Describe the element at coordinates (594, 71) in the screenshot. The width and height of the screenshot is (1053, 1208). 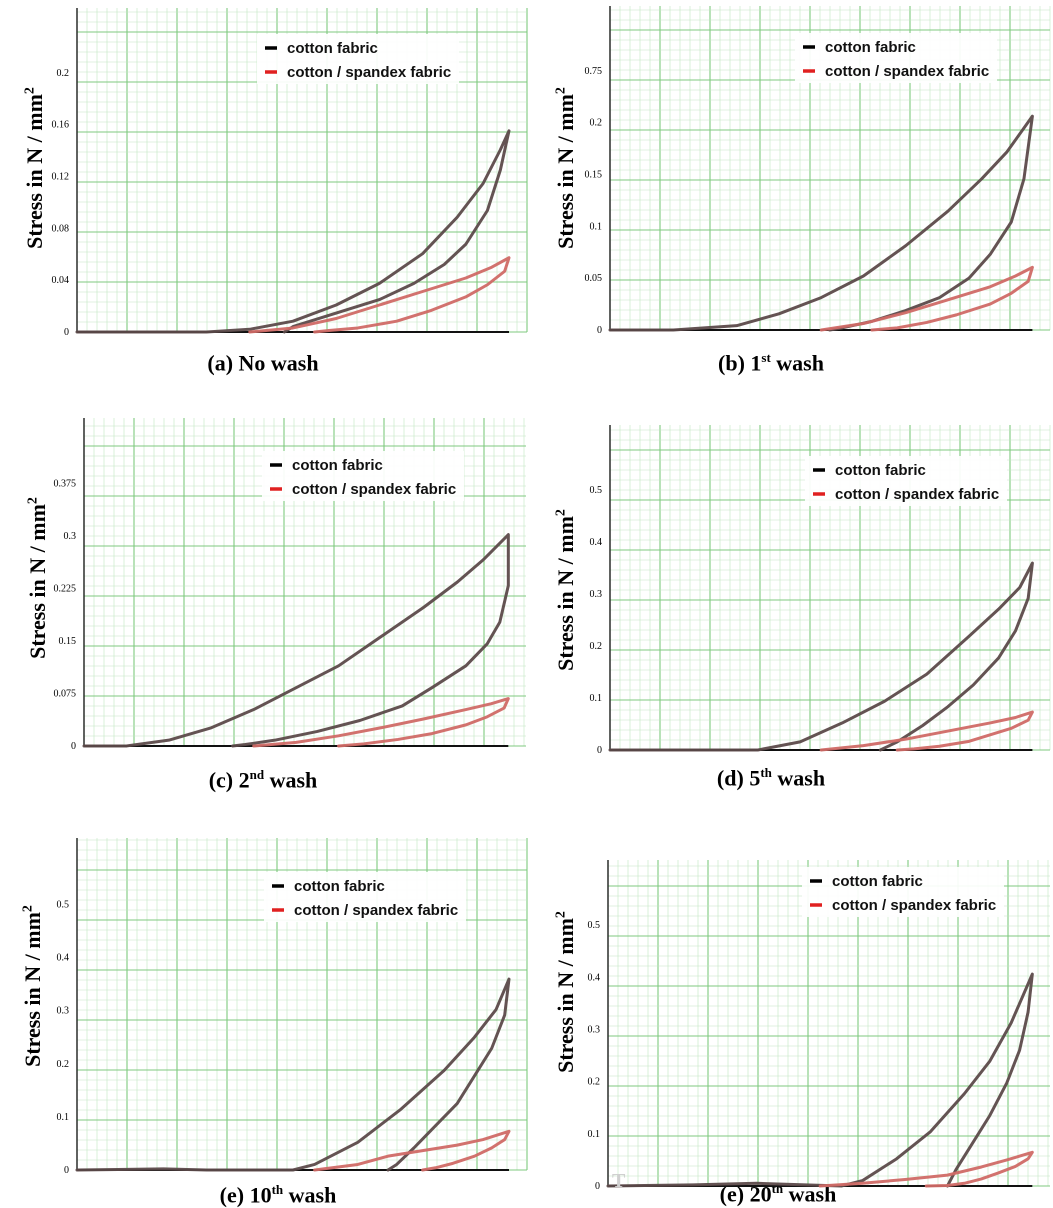
I see `y-tick-label: 0.75` at that location.